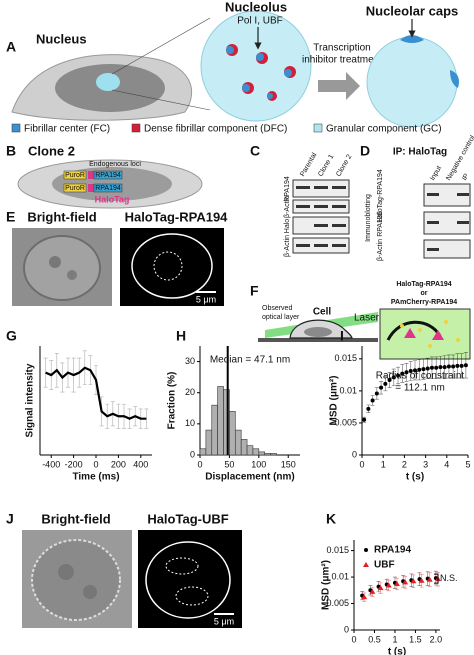 Image resolution: width=474 pixels, height=655 pixels. What do you see at coordinates (412, 82) in the screenshot?
I see `nucleolus-capped` at bounding box center [412, 82].